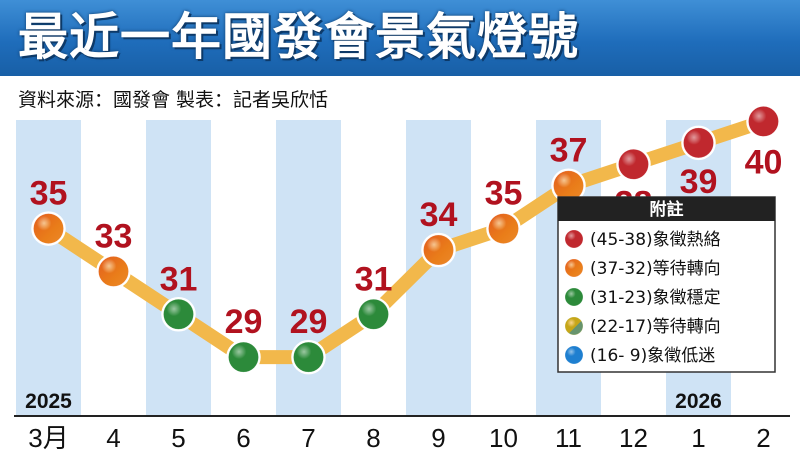 The height and width of the screenshot is (472, 800). What do you see at coordinates (48, 401) in the screenshot?
I see `year-label: 2025` at bounding box center [48, 401].